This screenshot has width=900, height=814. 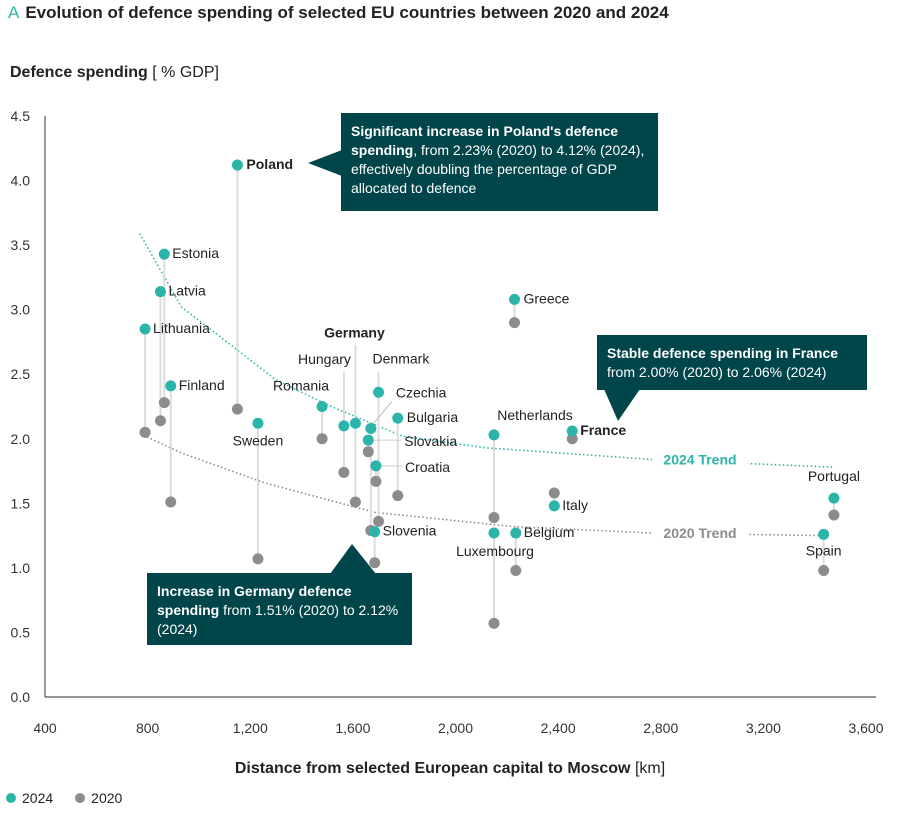 I want to click on label-spain: Spain, so click(x=824, y=550).